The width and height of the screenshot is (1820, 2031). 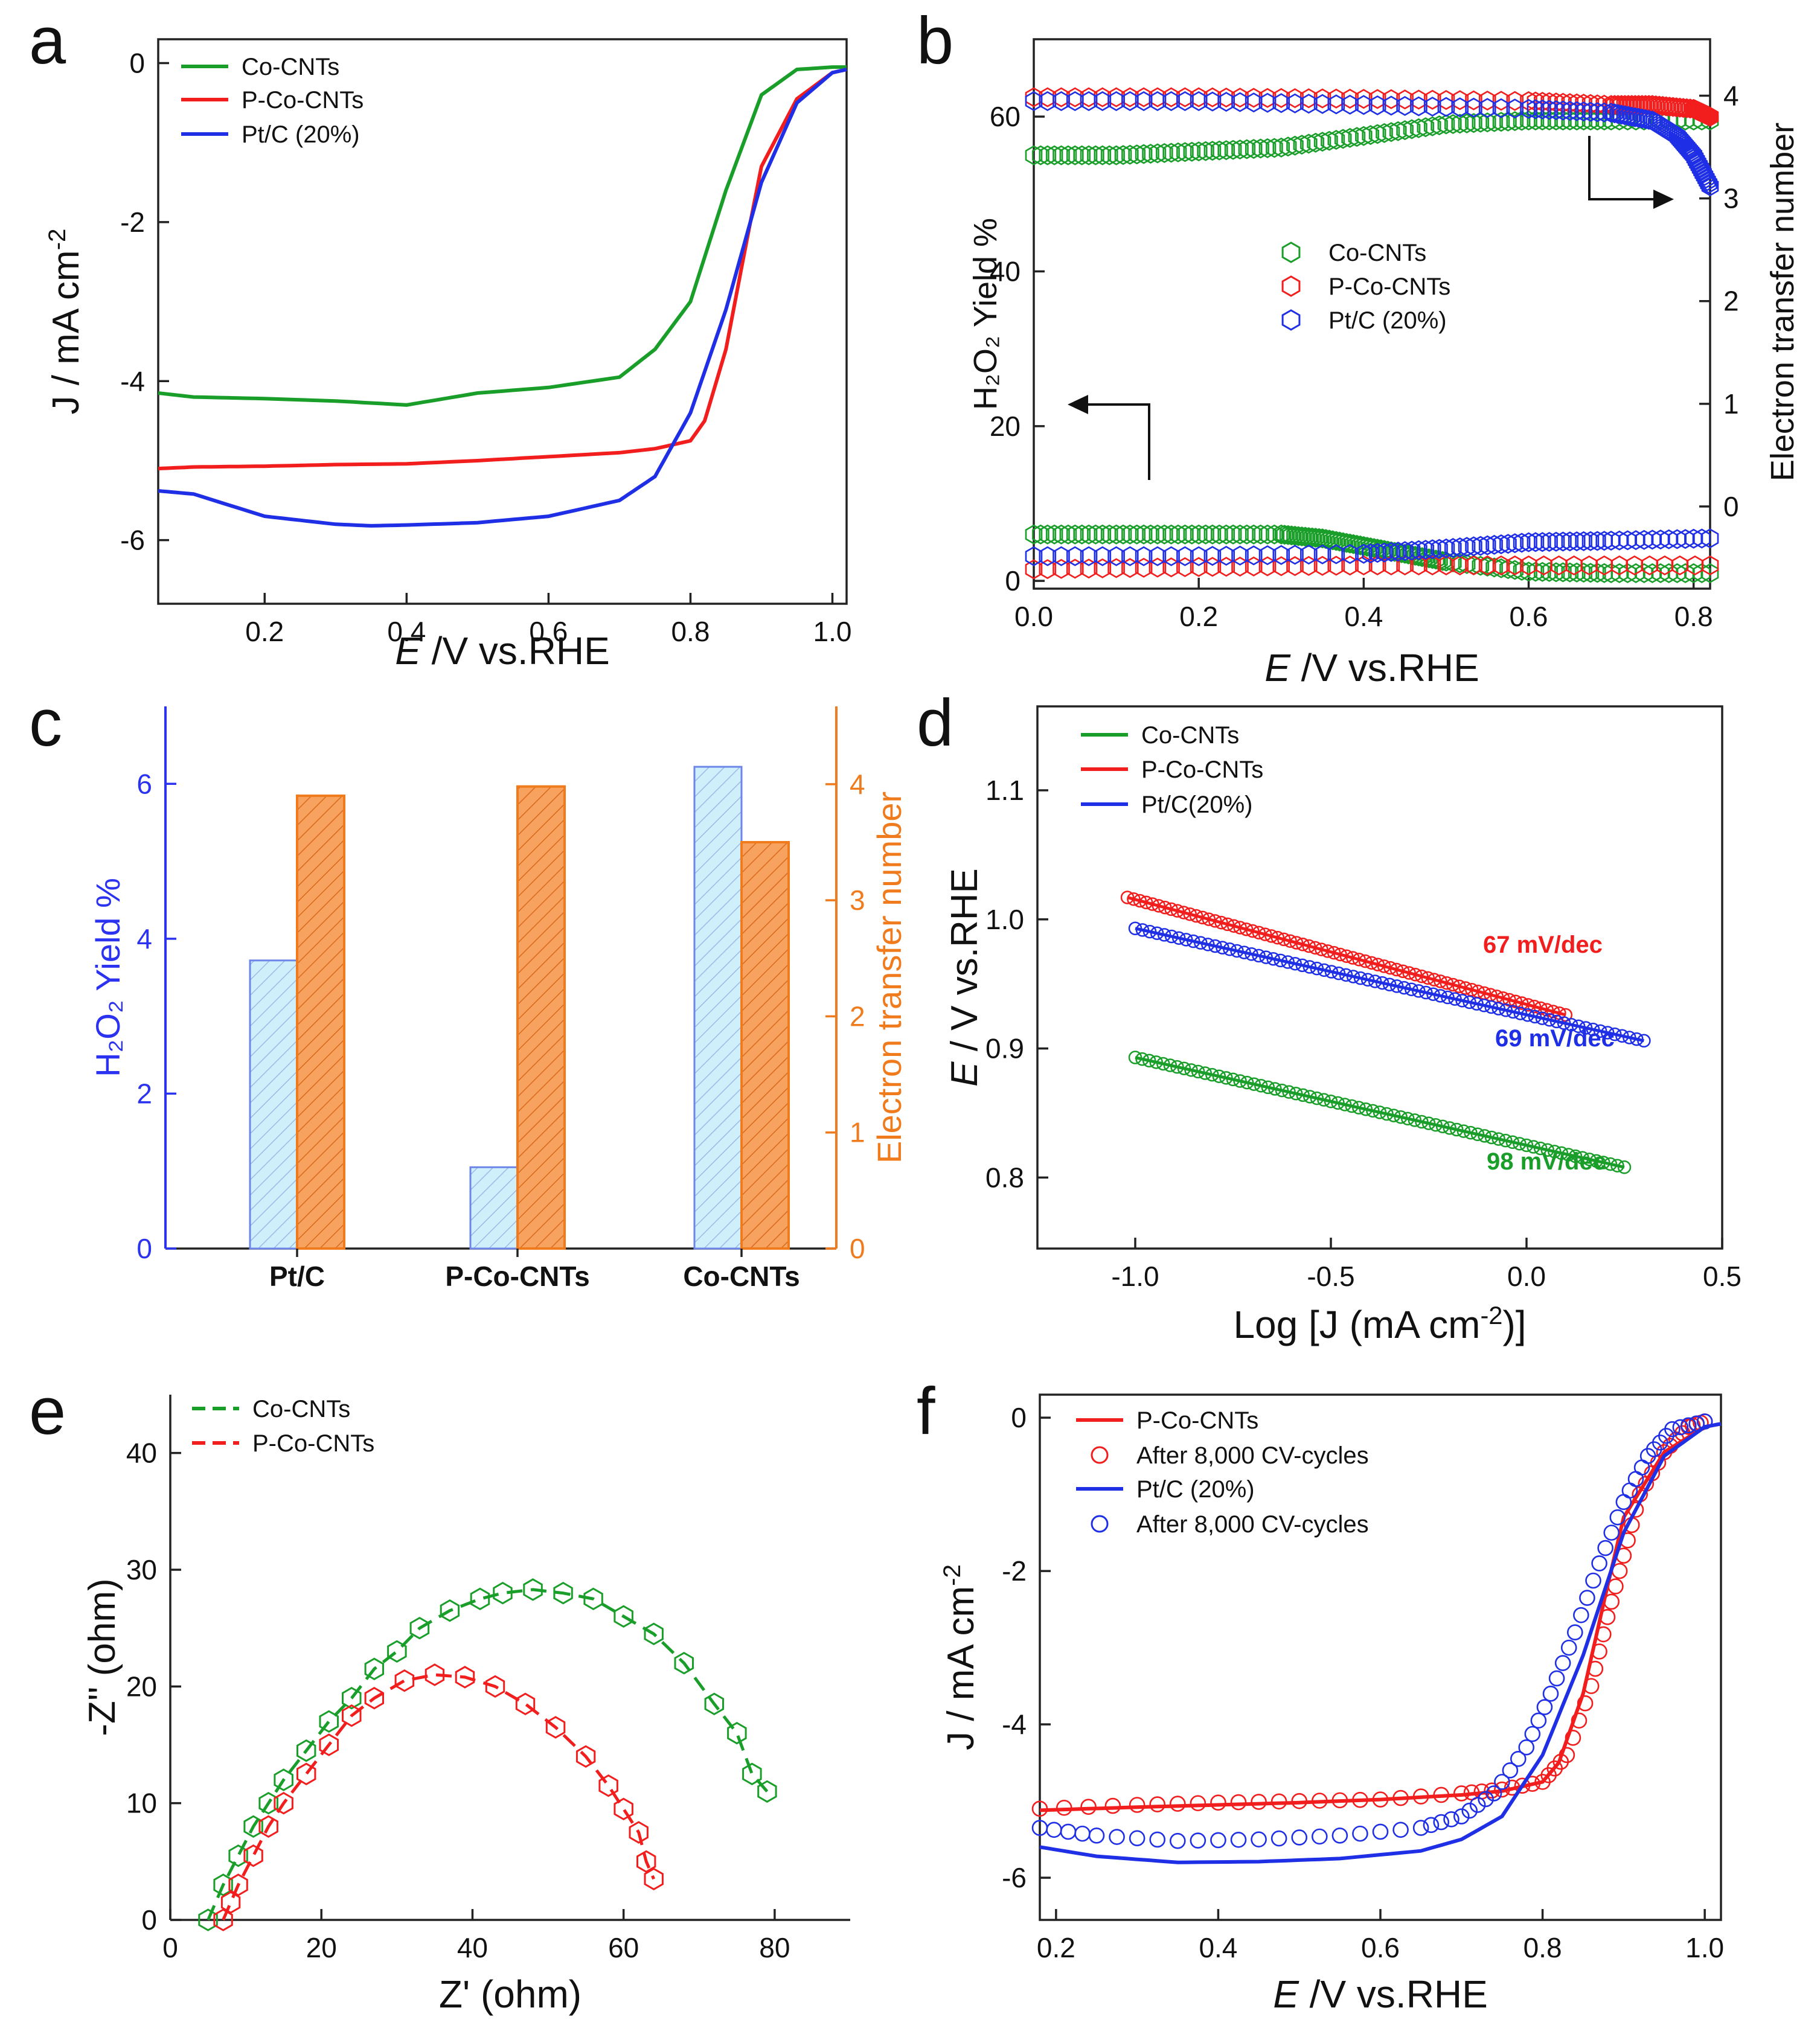 What do you see at coordinates (108, 977) in the screenshot?
I see `y-axis-label: H₂O₂ Yield %` at bounding box center [108, 977].